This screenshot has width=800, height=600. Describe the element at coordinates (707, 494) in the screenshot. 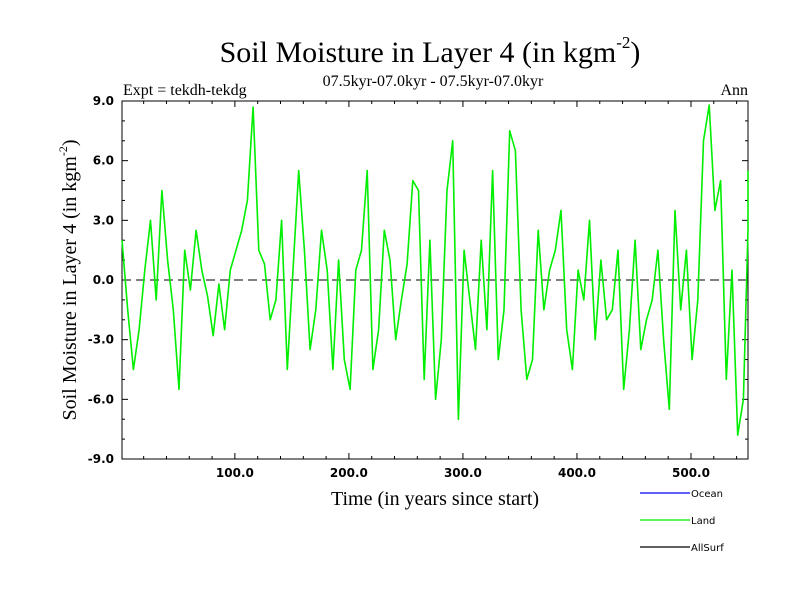

I see `legend-label-ocean: Ocean` at that location.